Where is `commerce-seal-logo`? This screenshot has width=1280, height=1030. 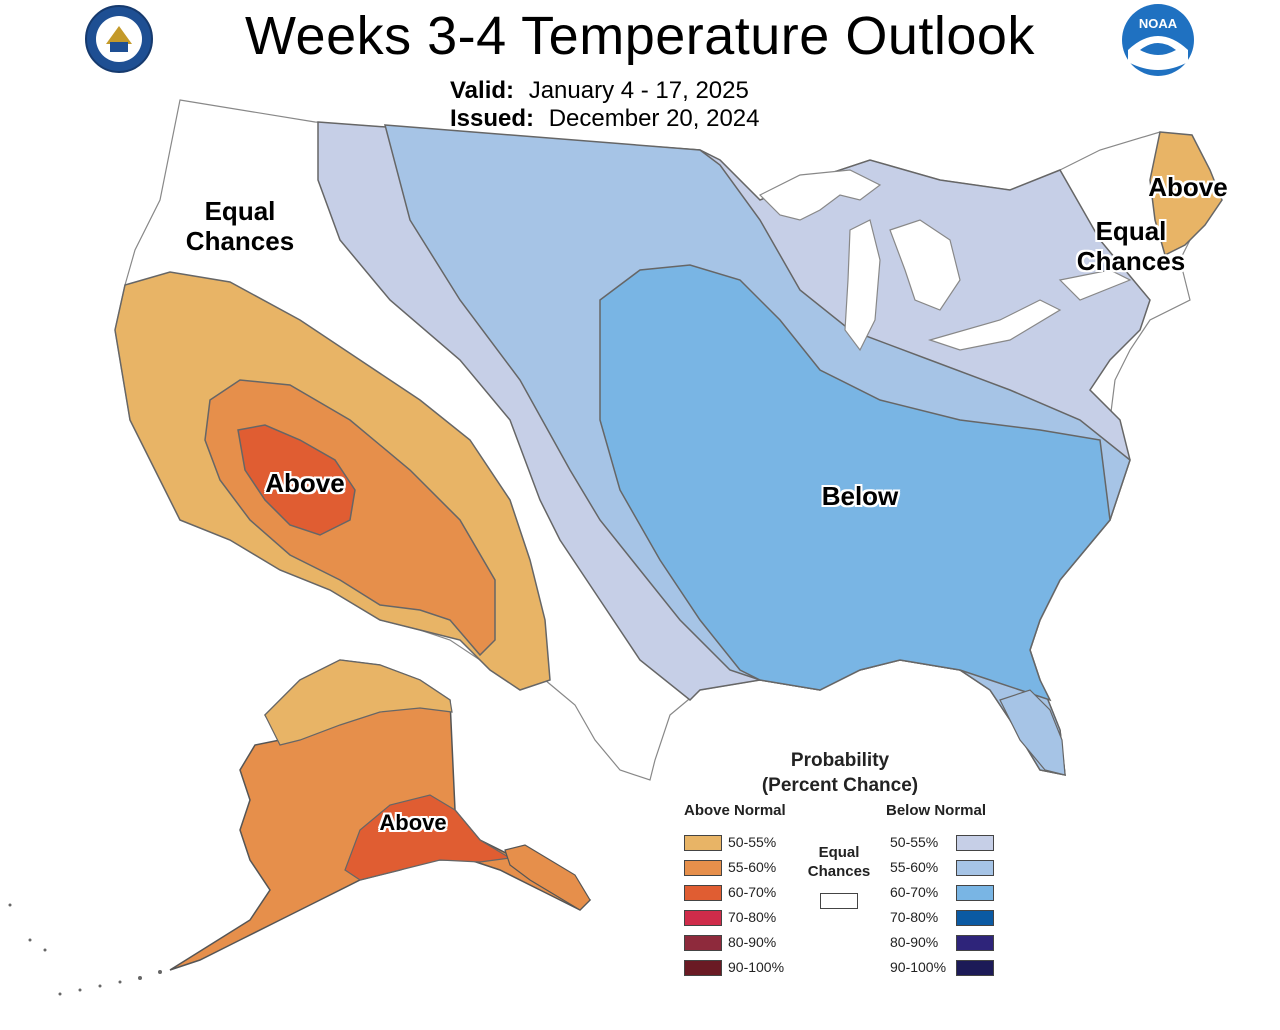
commerce-seal-logo is located at coordinates (119, 39).